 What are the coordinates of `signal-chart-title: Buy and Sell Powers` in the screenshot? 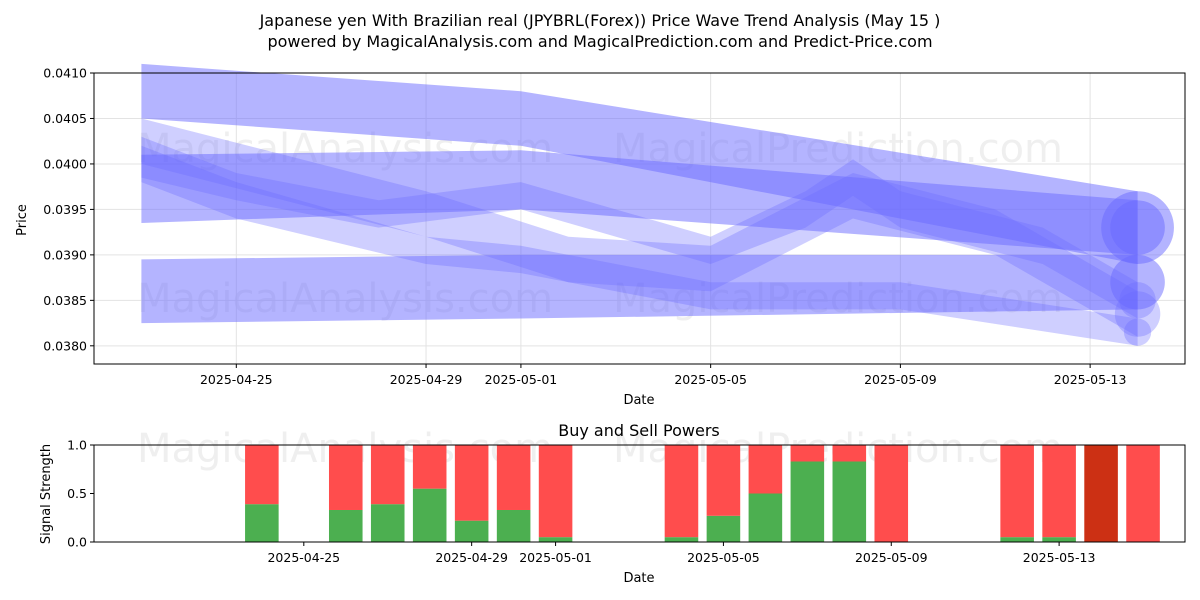 It's located at (639, 430).